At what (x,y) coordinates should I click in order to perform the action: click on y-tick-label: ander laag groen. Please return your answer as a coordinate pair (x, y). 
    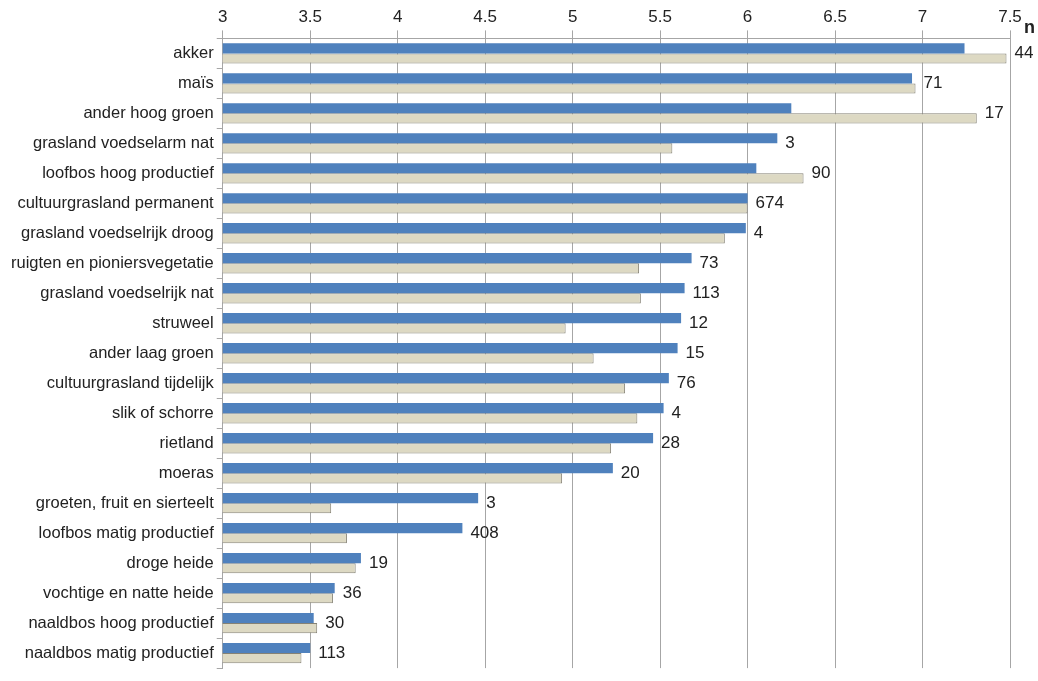
    Looking at the image, I should click on (151, 351).